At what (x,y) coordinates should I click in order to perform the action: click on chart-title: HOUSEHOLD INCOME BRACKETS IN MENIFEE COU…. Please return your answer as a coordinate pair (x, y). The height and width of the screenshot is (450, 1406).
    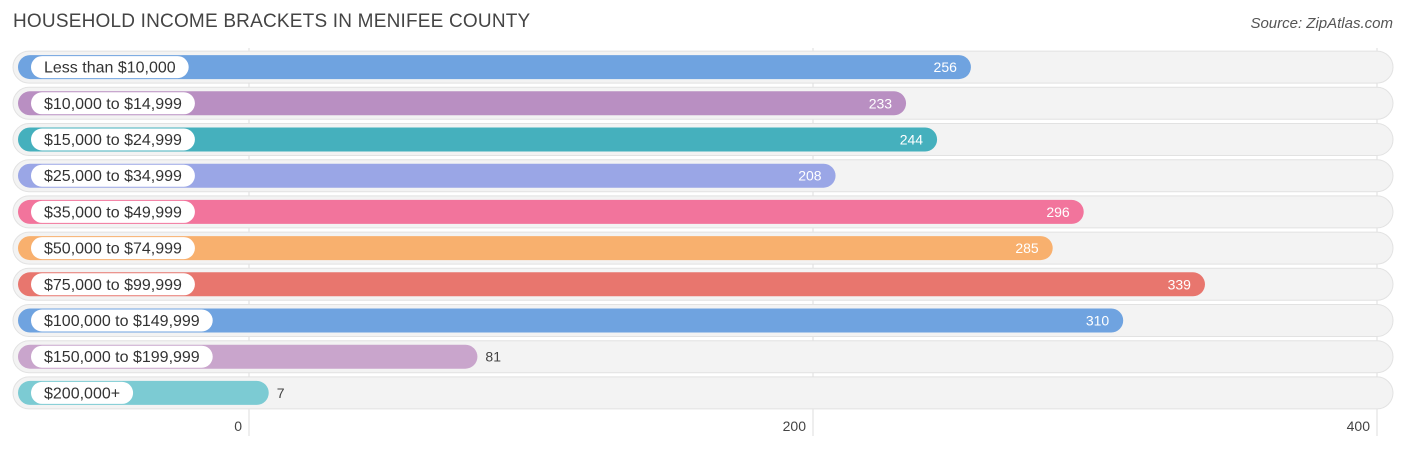
    Looking at the image, I should click on (272, 21).